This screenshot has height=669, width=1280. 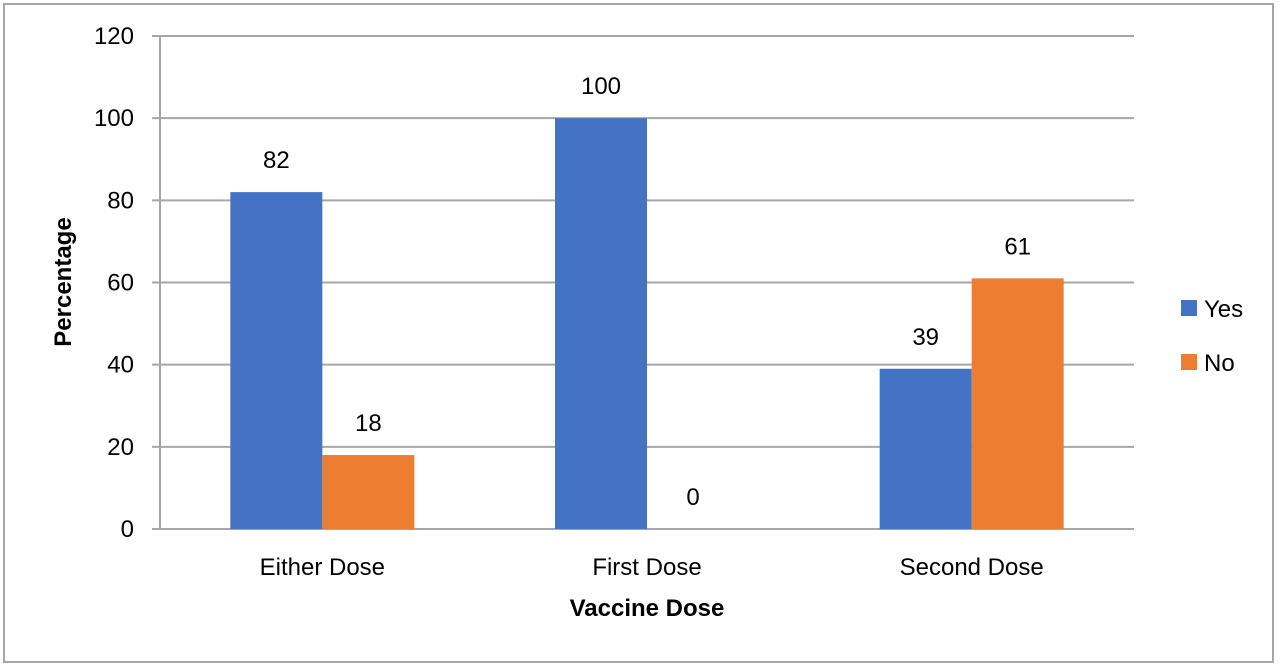 I want to click on data-label: 39, so click(x=925, y=337).